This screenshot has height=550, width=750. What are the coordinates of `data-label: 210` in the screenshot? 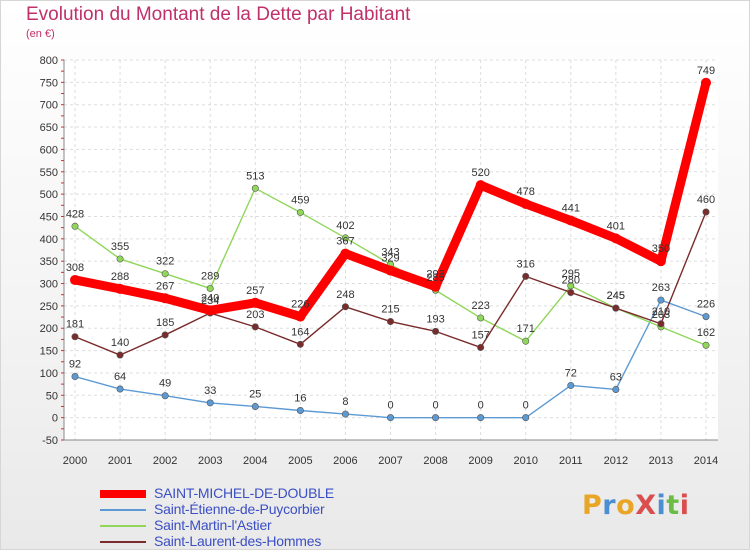 It's located at (661, 312).